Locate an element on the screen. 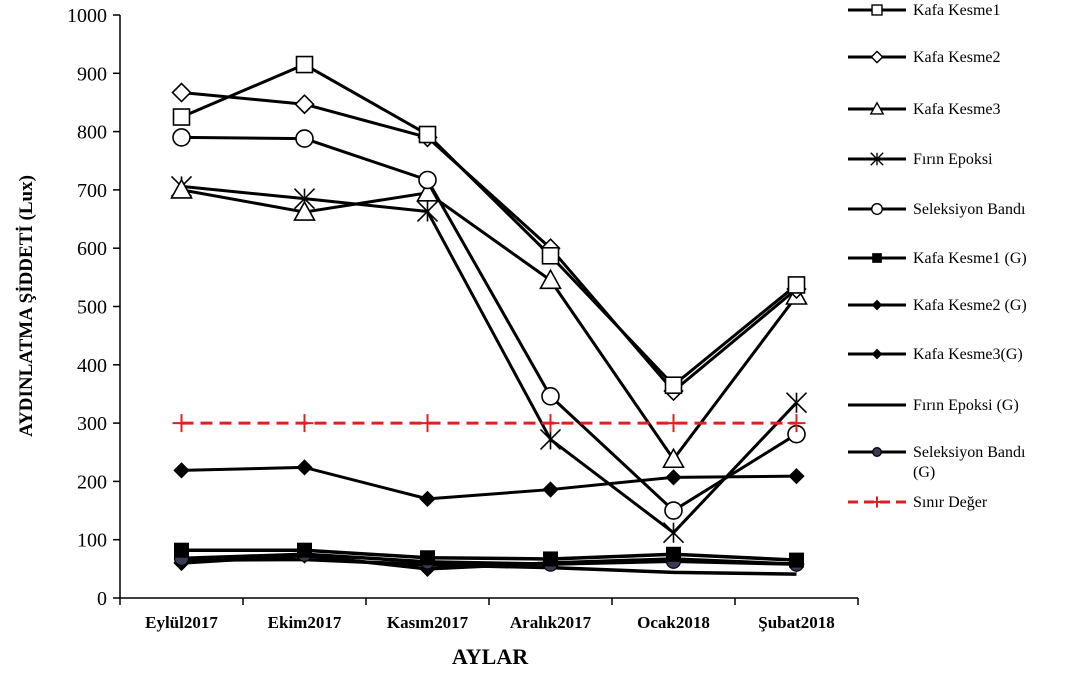  legend-label-line: Seleksiyon Bandı is located at coordinates (969, 452).